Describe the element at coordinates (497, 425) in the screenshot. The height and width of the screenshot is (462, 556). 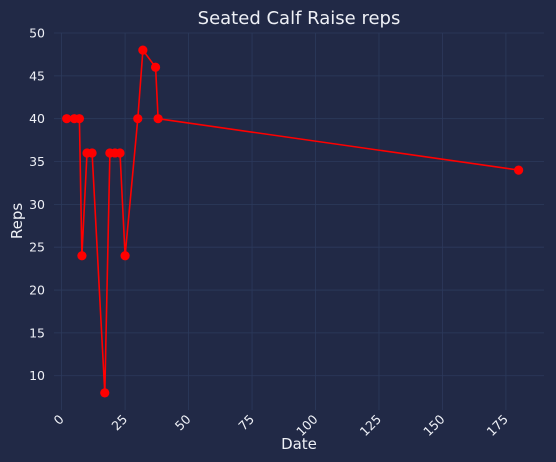
I see `x-tick-label: 175` at that location.